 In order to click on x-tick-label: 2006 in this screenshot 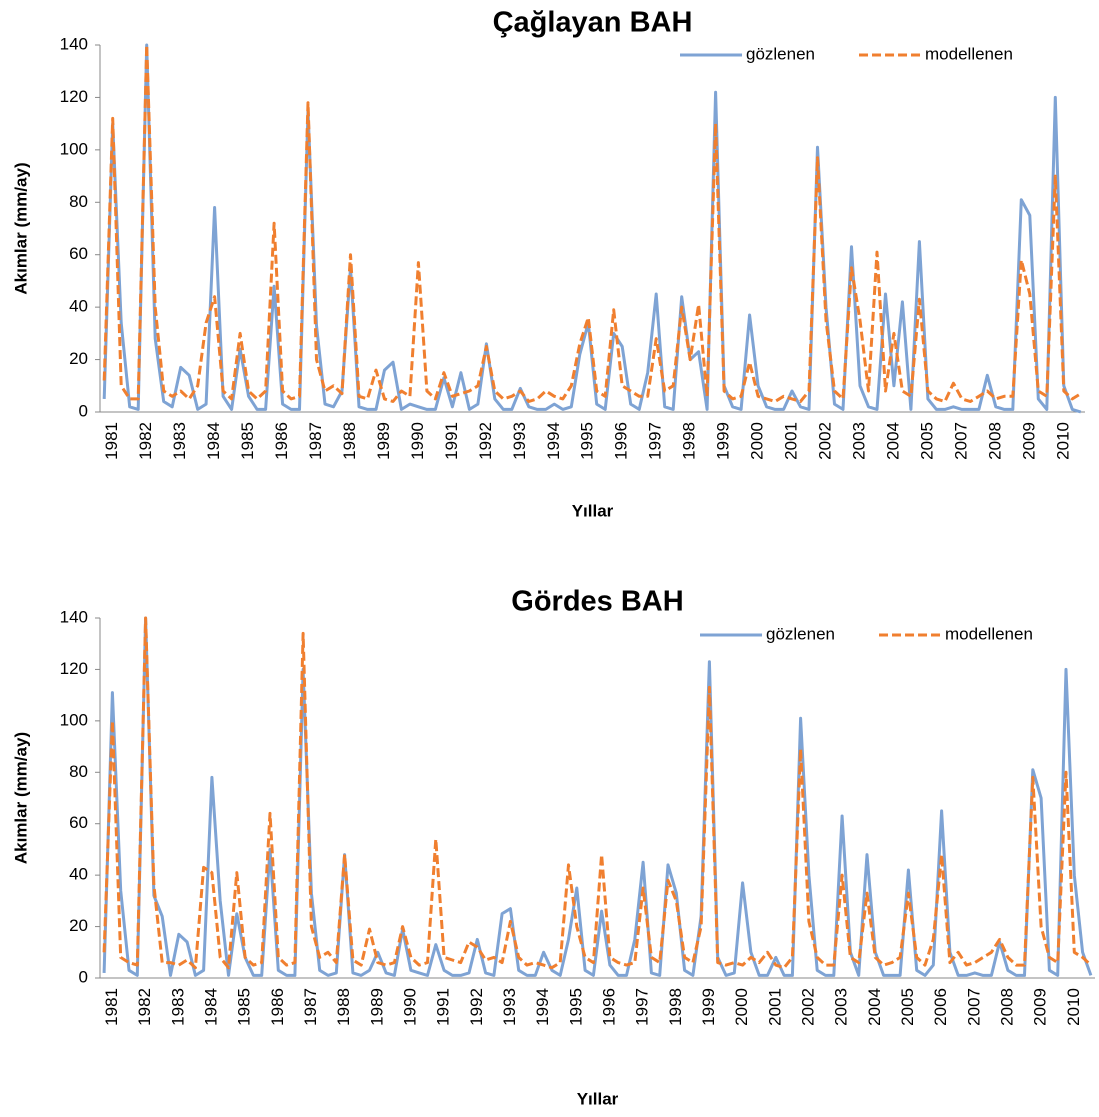, I will do `click(940, 1007)`.